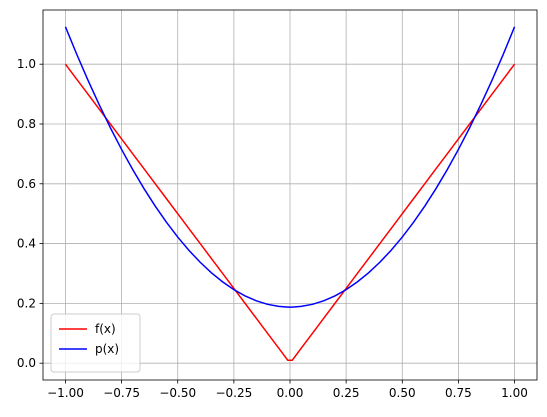 The height and width of the screenshot is (417, 547). I want to click on x-tick-label: 0.00, so click(290, 393).